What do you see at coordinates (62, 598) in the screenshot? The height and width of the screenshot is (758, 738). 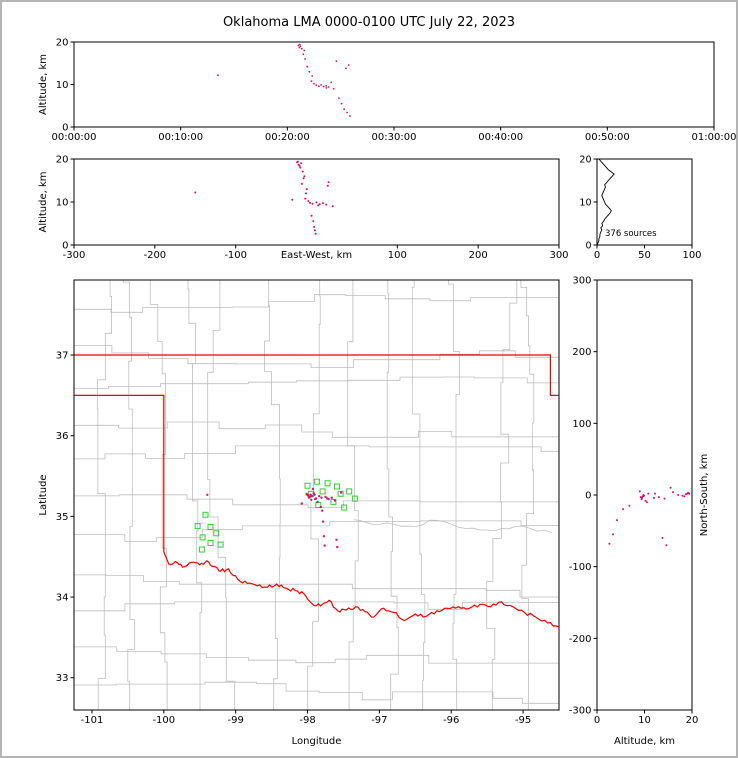 I see `svg-text: 34` at bounding box center [62, 598].